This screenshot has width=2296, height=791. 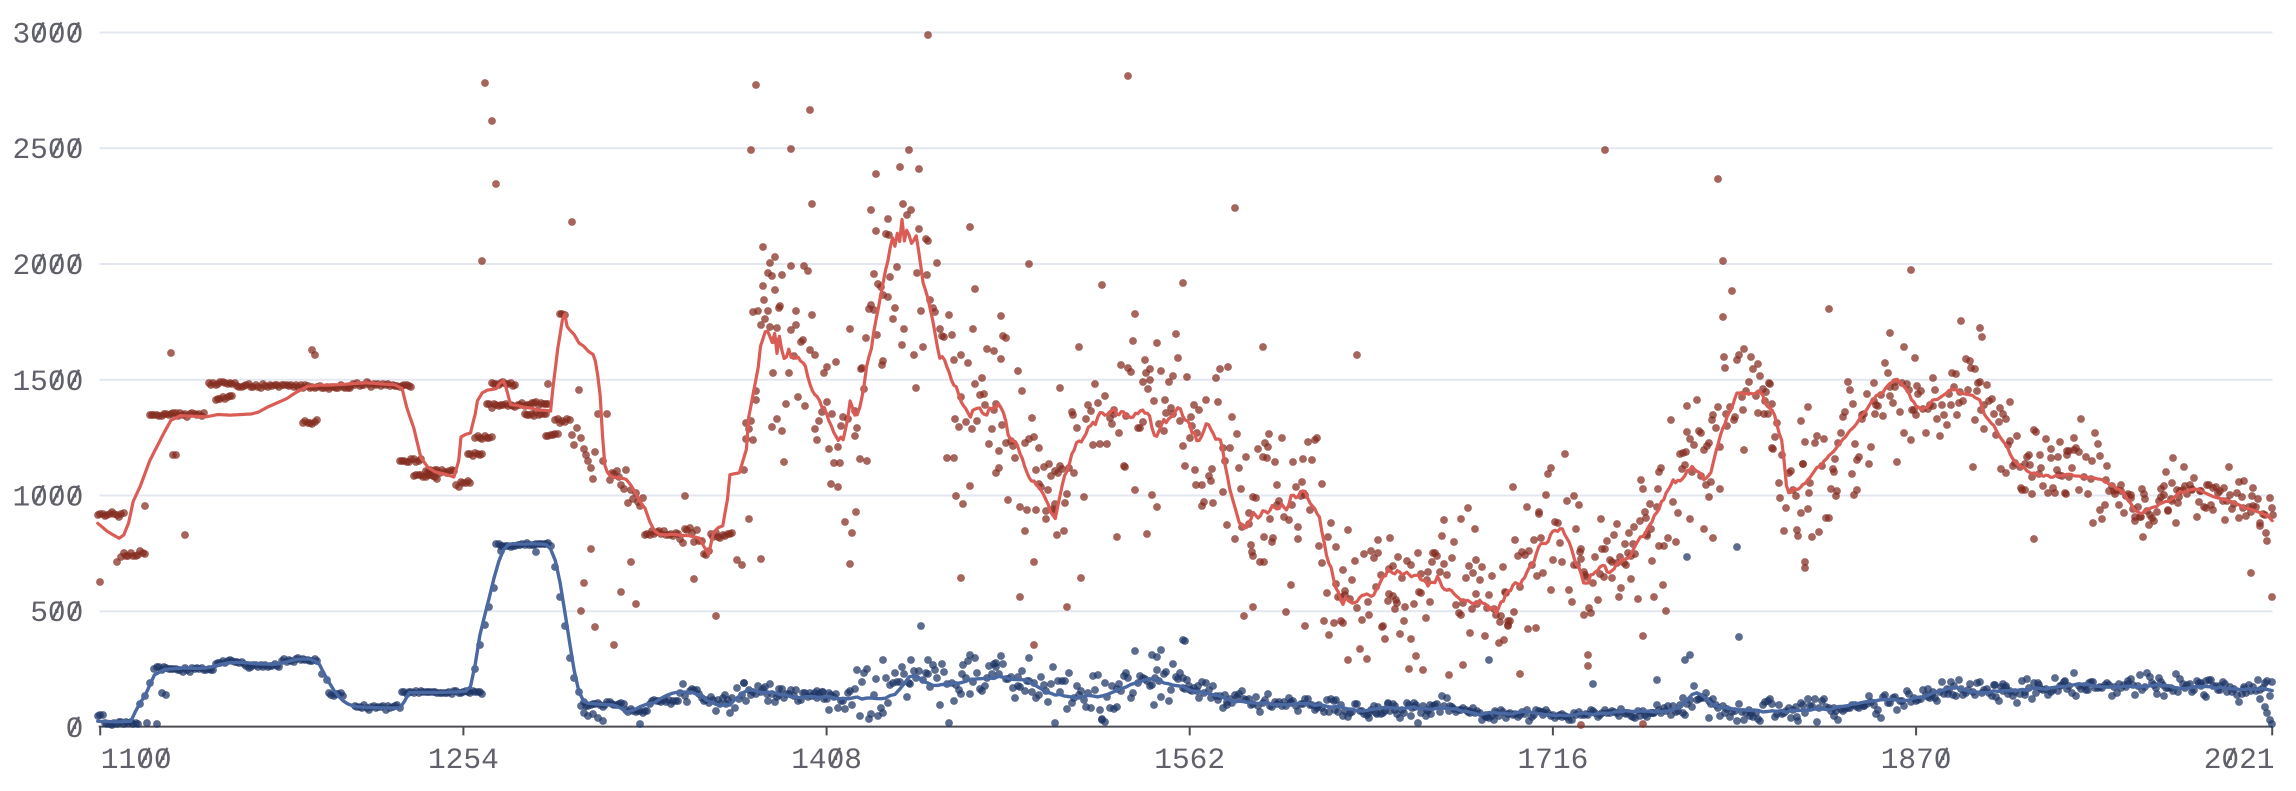 I want to click on svg-text: 1000, so click(x=47, y=498).